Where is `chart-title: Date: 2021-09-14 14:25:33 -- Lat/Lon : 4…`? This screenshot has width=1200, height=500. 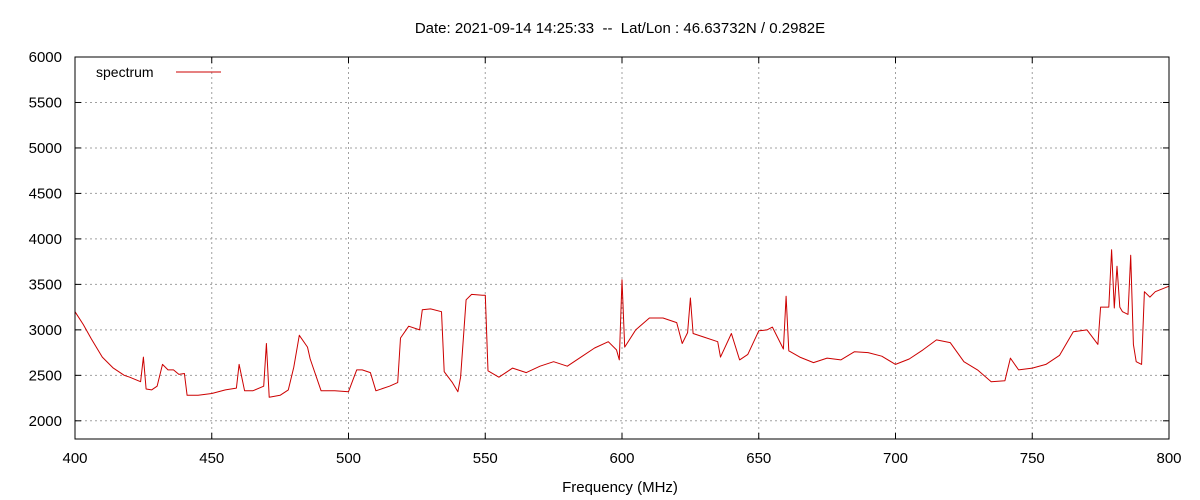
chart-title: Date: 2021-09-14 14:25:33 -- Lat/Lon : 4… is located at coordinates (620, 28).